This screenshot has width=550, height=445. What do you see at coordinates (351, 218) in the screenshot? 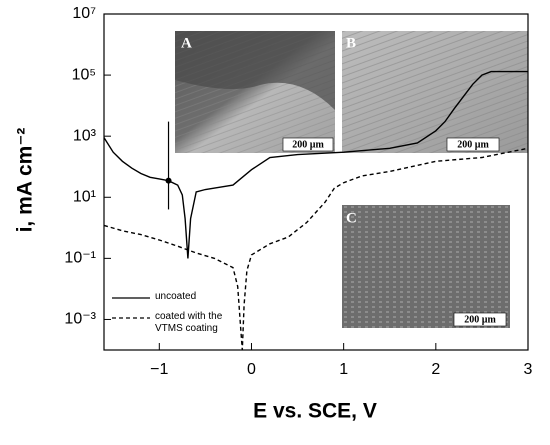
I see `inset-letter: C` at bounding box center [351, 218].